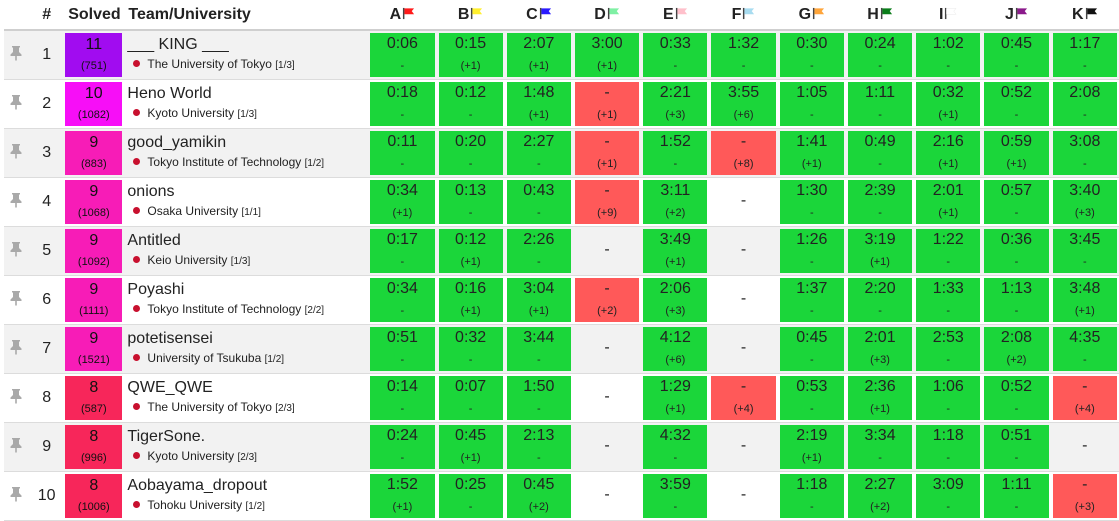  Describe the element at coordinates (743, 15) in the screenshot. I see `problem-header-f: F` at that location.